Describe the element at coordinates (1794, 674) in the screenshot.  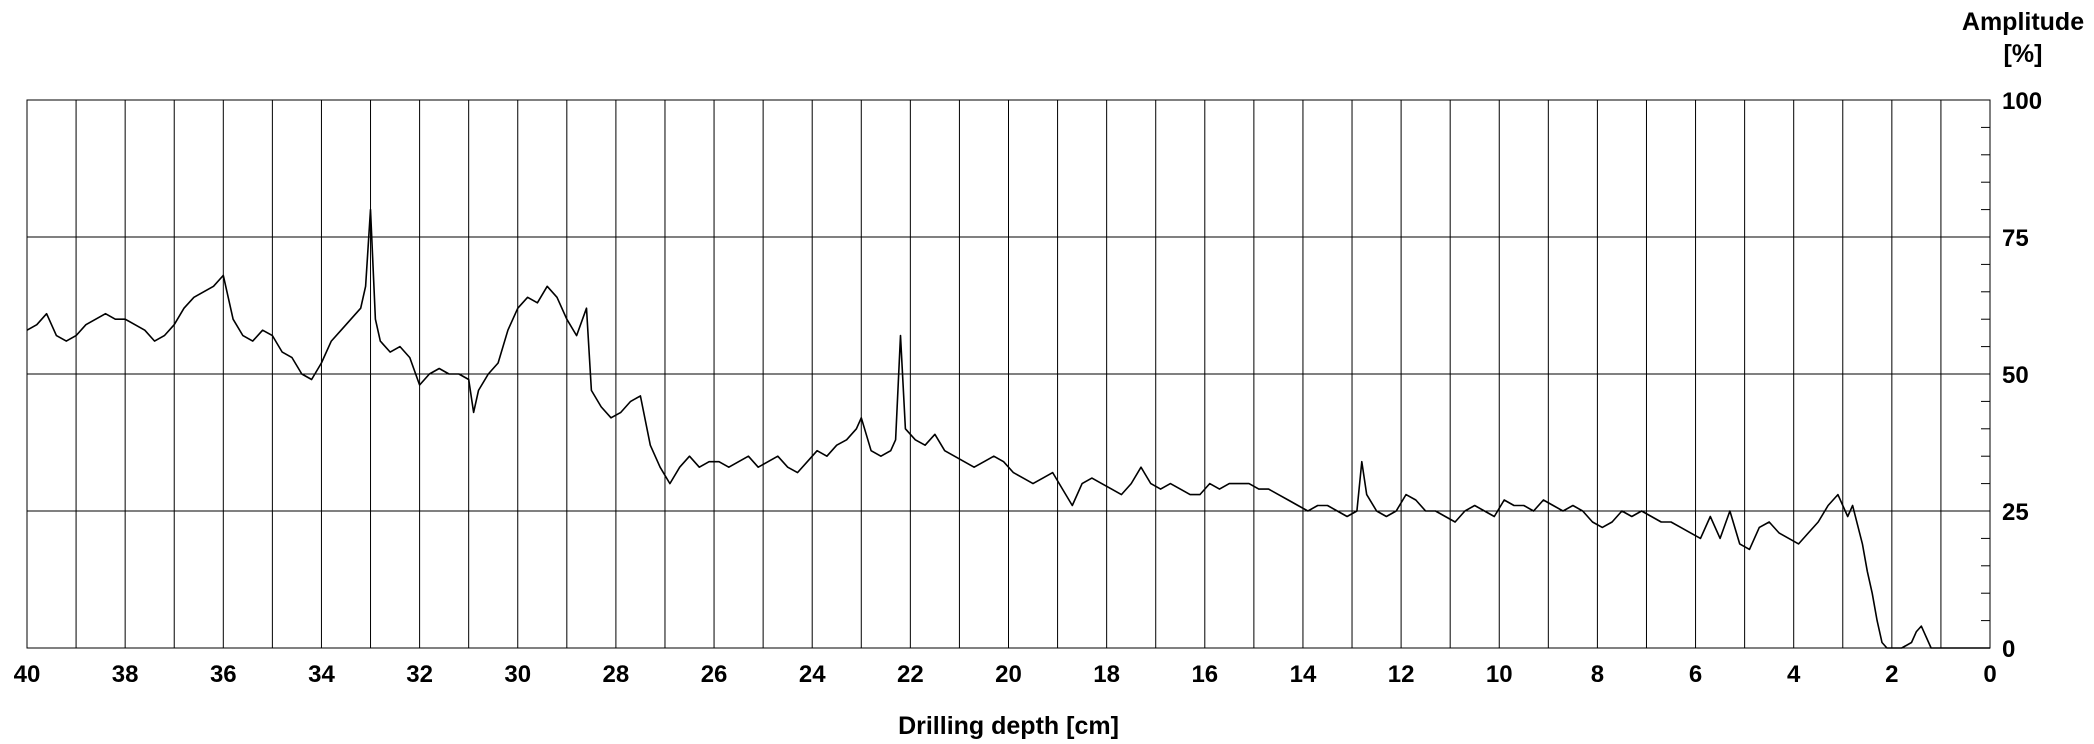
I see `x-tick-label: 4` at that location.